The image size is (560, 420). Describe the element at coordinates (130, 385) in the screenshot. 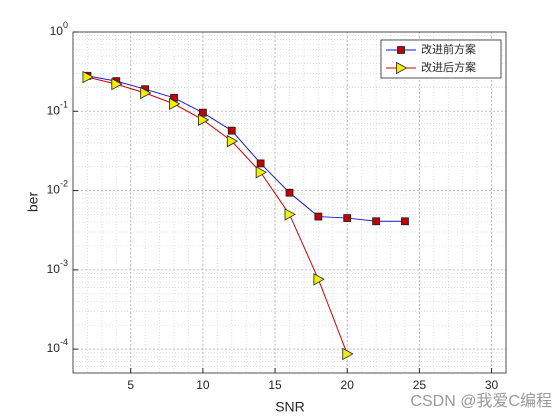

I see `x-tick-label: 5` at that location.